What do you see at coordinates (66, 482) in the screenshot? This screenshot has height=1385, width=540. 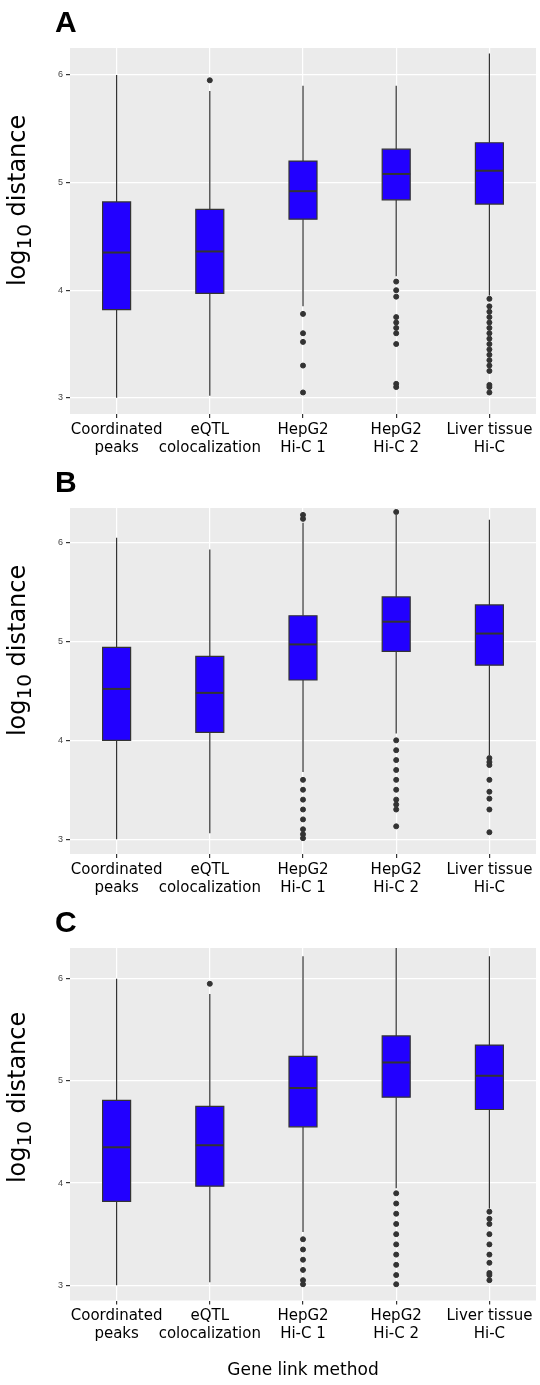 I see `chart-title: B` at bounding box center [66, 482].